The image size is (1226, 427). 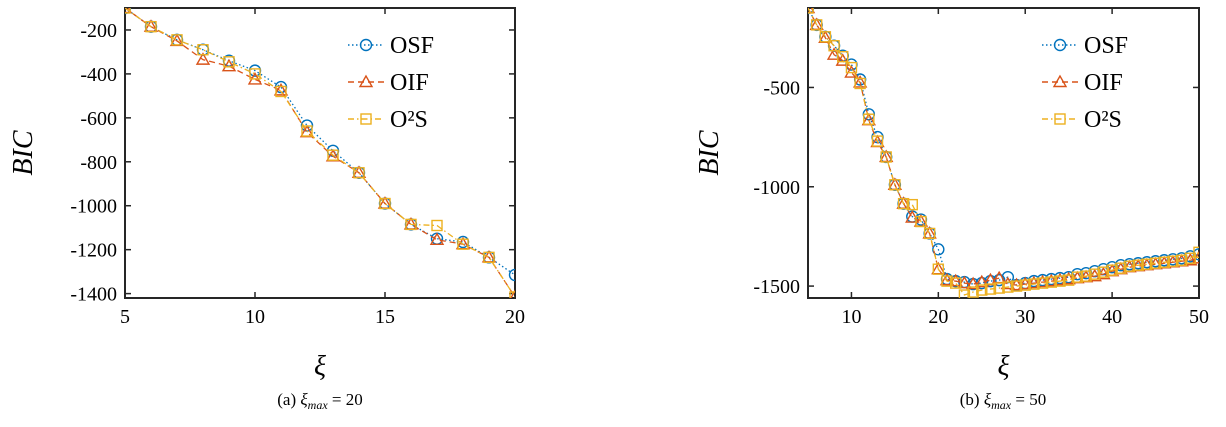 I want to click on y-tick-label: -800, so click(x=98, y=163).